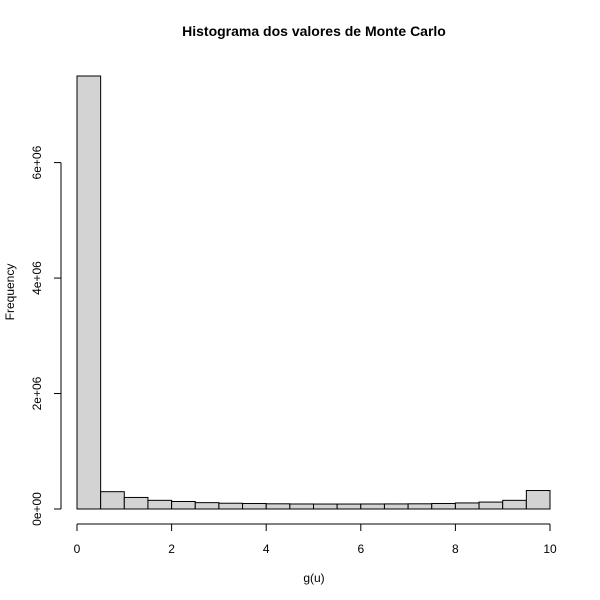  Describe the element at coordinates (315, 539) in the screenshot. I see `x-axis: 0 2 4 6 8 10` at that location.